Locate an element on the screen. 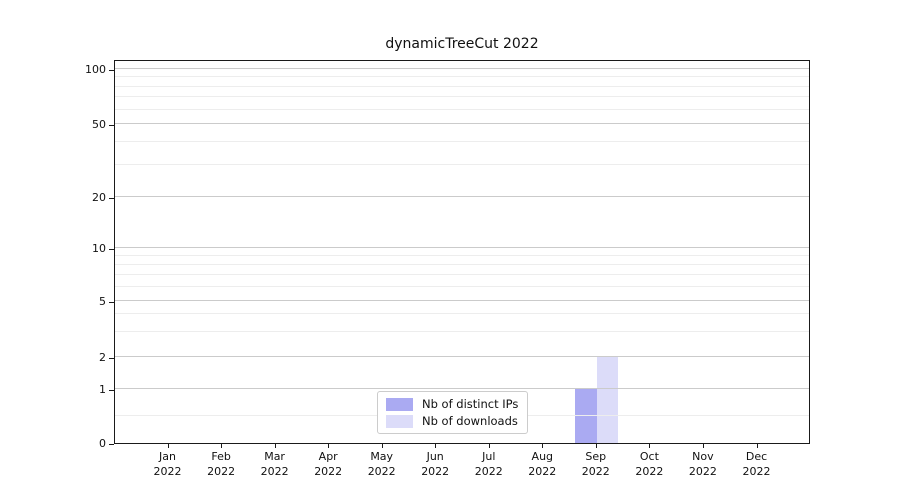 This screenshot has width=900, height=500. bar-distinct-ips is located at coordinates (586, 415).